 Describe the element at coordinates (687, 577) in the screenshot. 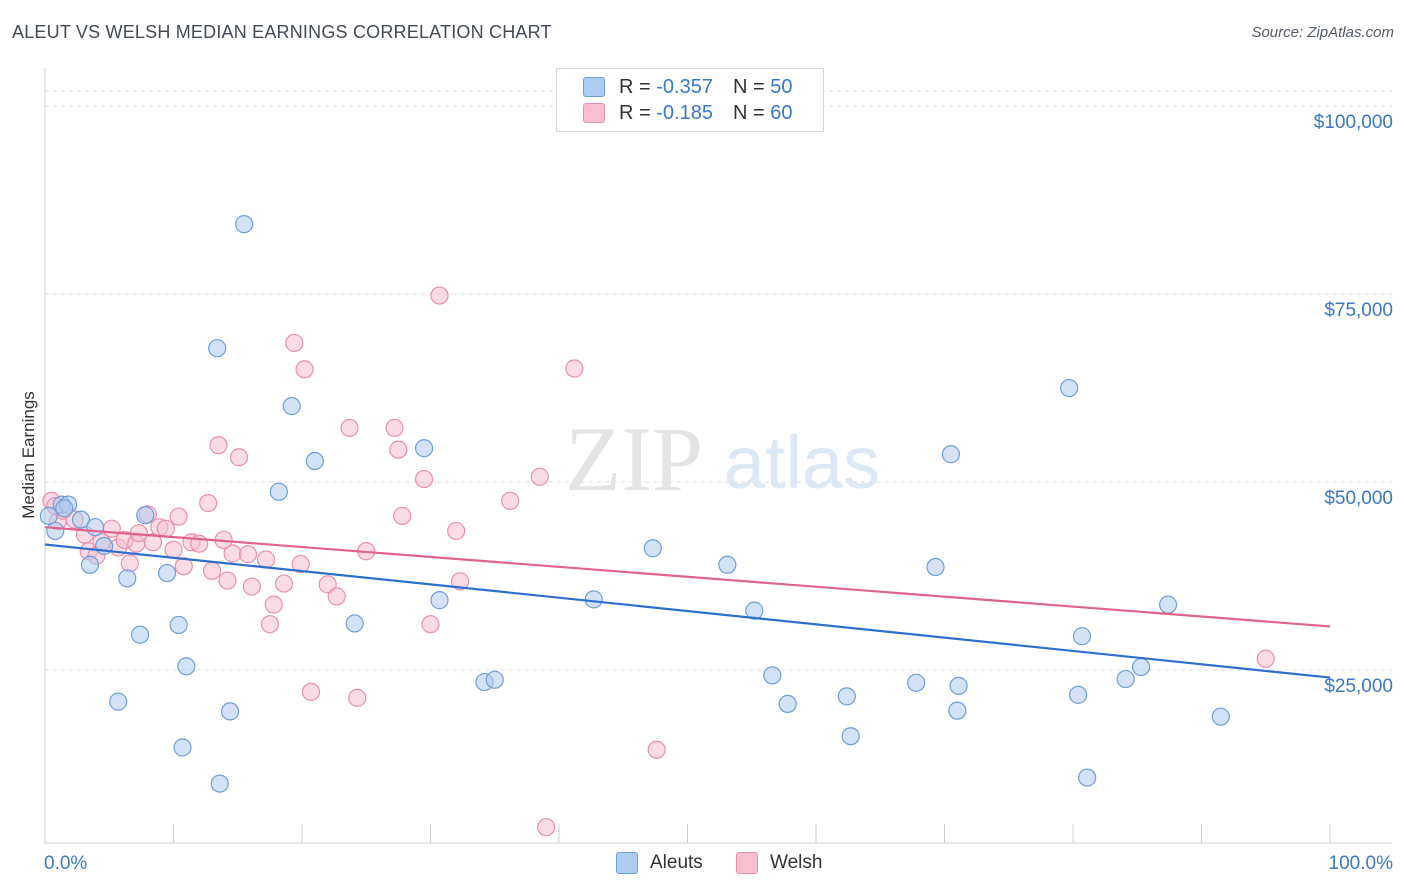

I see `welsh-trend-line` at that location.